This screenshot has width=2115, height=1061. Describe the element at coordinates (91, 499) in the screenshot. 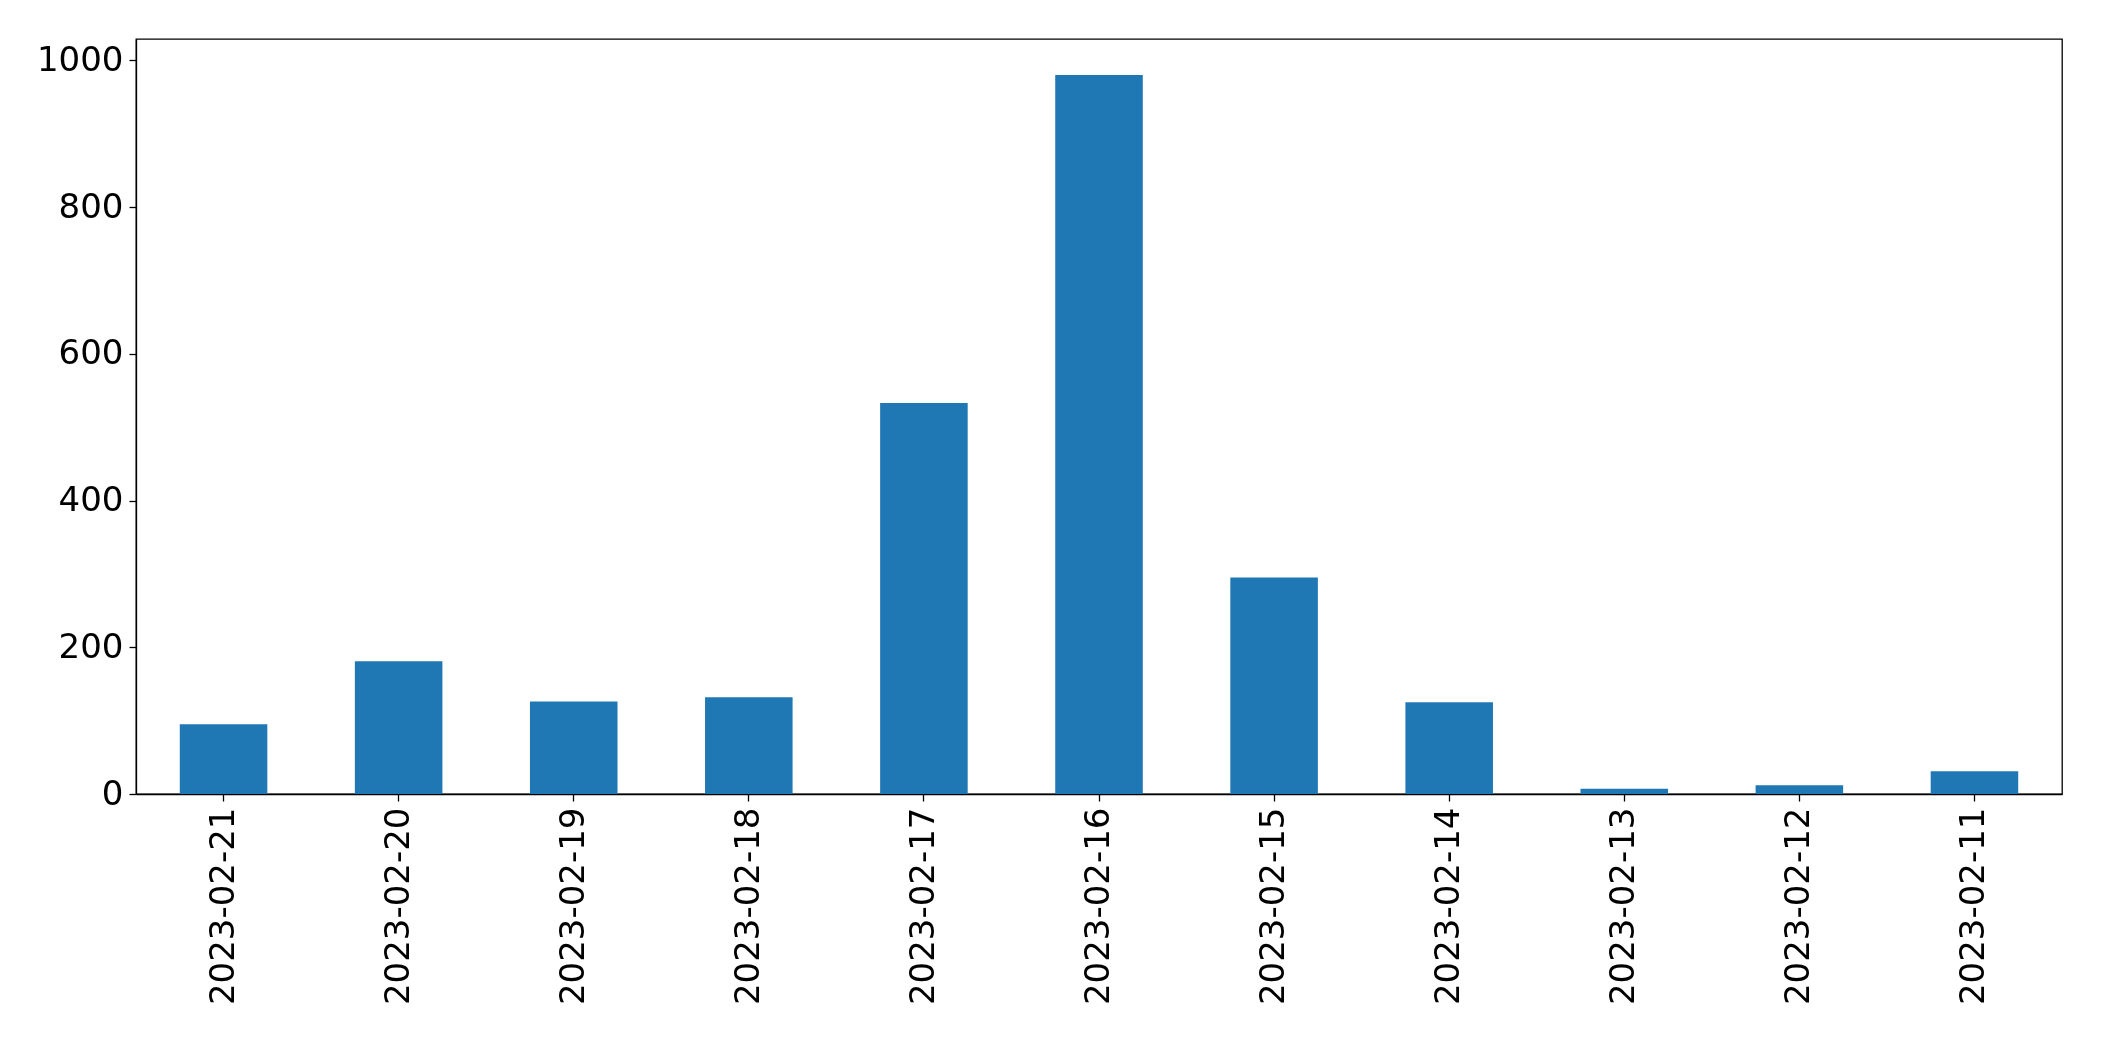

I see `y-tick-label: 400` at that location.